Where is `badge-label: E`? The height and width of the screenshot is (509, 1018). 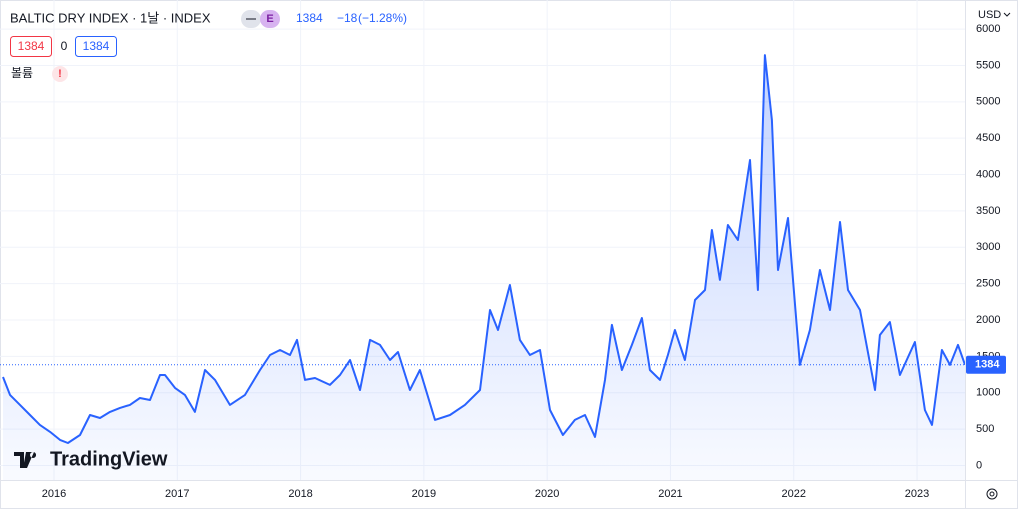
badge-label: E is located at coordinates (269, 19).